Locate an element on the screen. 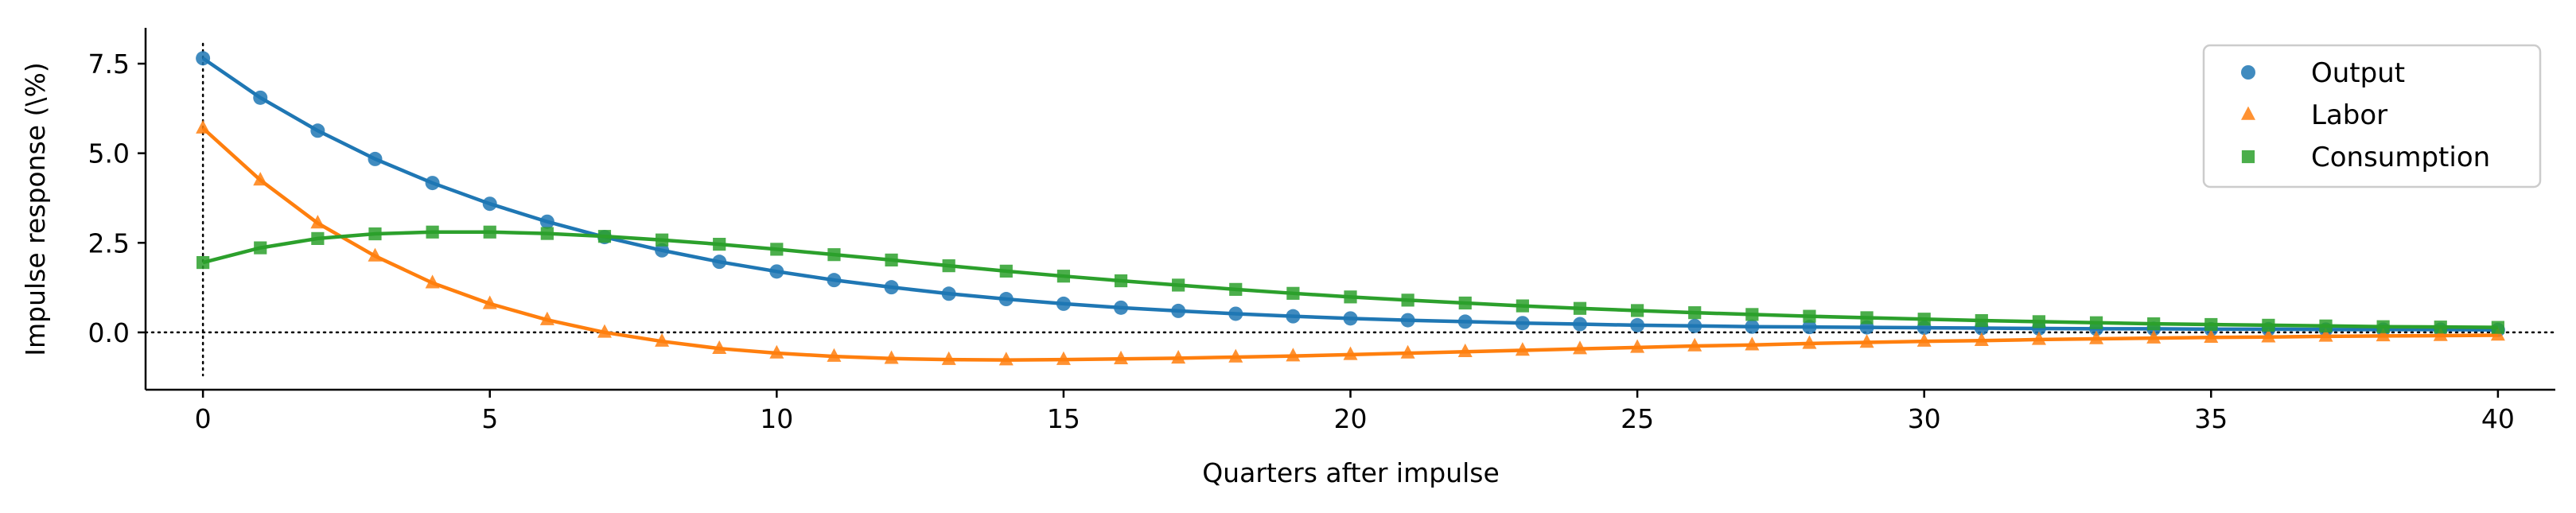  y-tick-label: 2.5 is located at coordinates (109, 242).